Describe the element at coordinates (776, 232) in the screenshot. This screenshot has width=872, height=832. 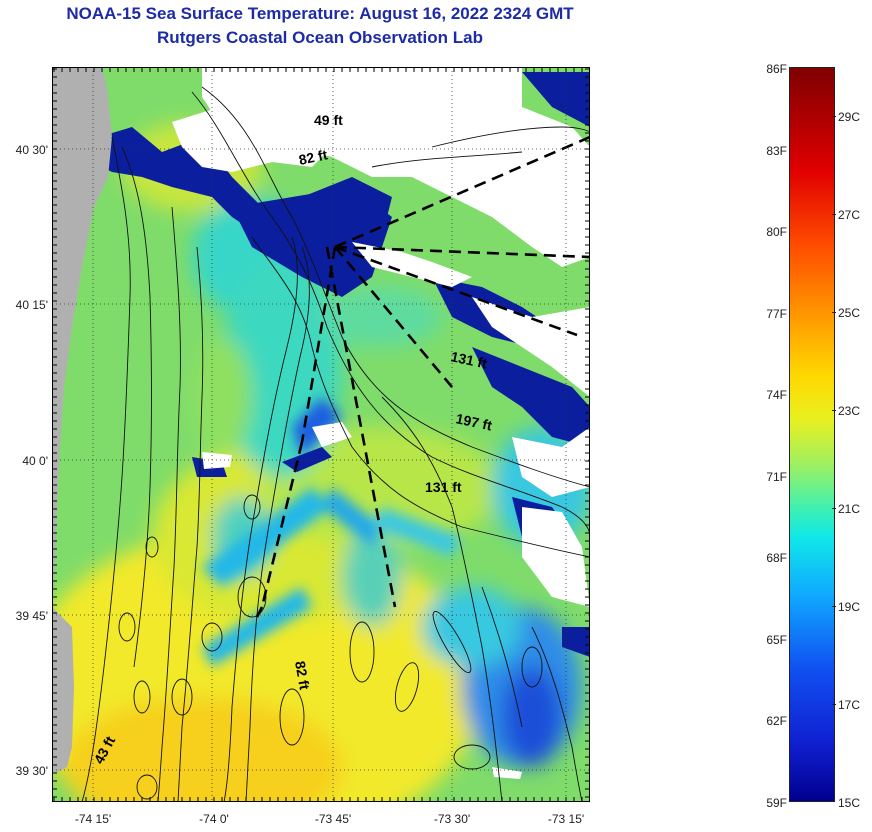
I see `colorbar-f-80: 80F` at that location.